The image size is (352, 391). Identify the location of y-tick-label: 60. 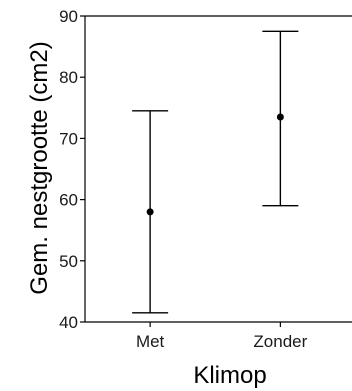
(68, 200).